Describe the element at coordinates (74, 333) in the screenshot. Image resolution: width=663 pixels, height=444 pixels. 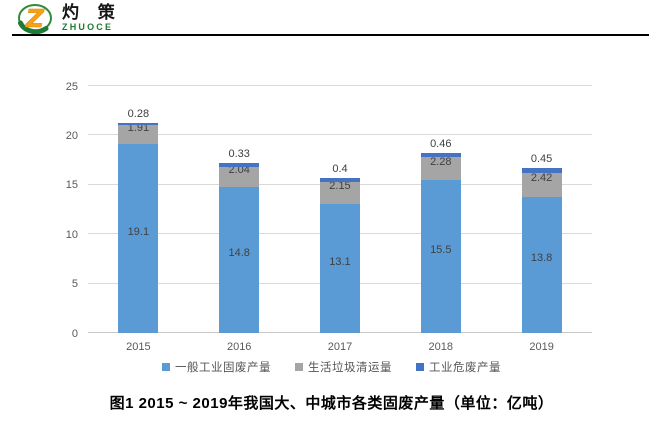
I see `y-axis-tick-label: 0` at that location.